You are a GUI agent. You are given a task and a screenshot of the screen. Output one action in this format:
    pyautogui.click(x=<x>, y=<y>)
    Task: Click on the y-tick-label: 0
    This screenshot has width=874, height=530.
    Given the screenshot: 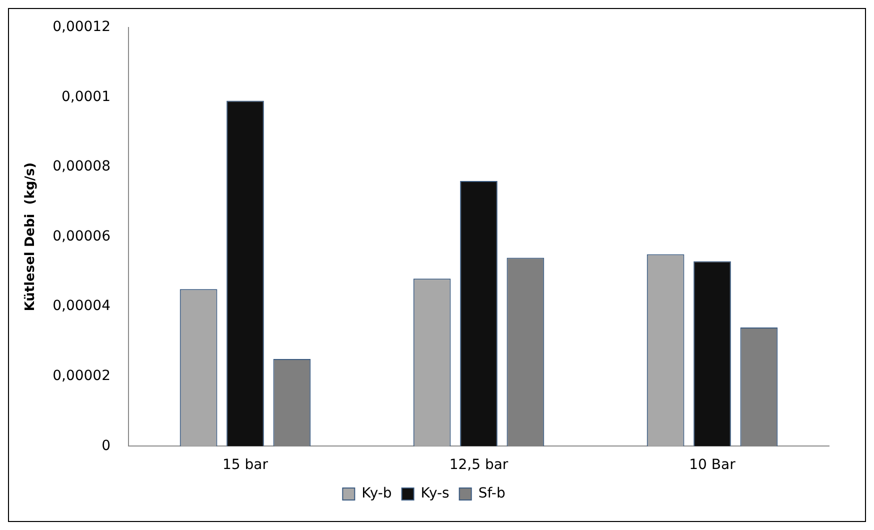 What is the action you would take?
    pyautogui.click(x=106, y=446)
    